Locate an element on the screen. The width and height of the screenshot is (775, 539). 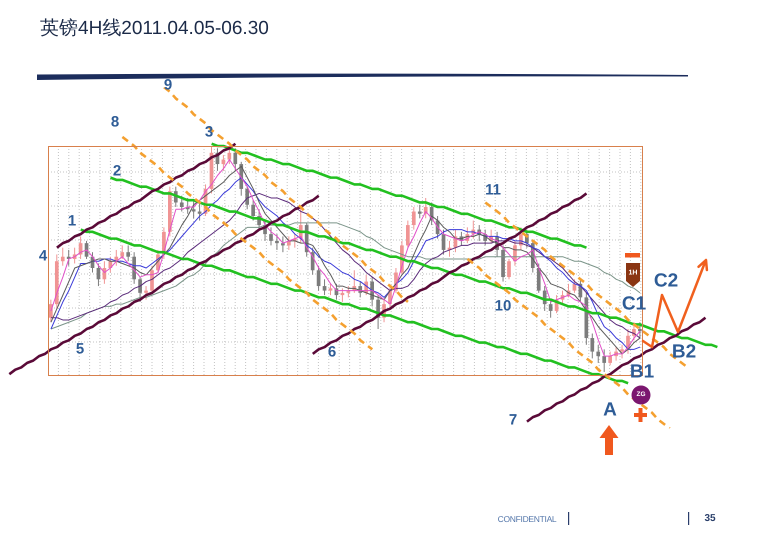
annotation: 6 is located at coordinates (332, 352).